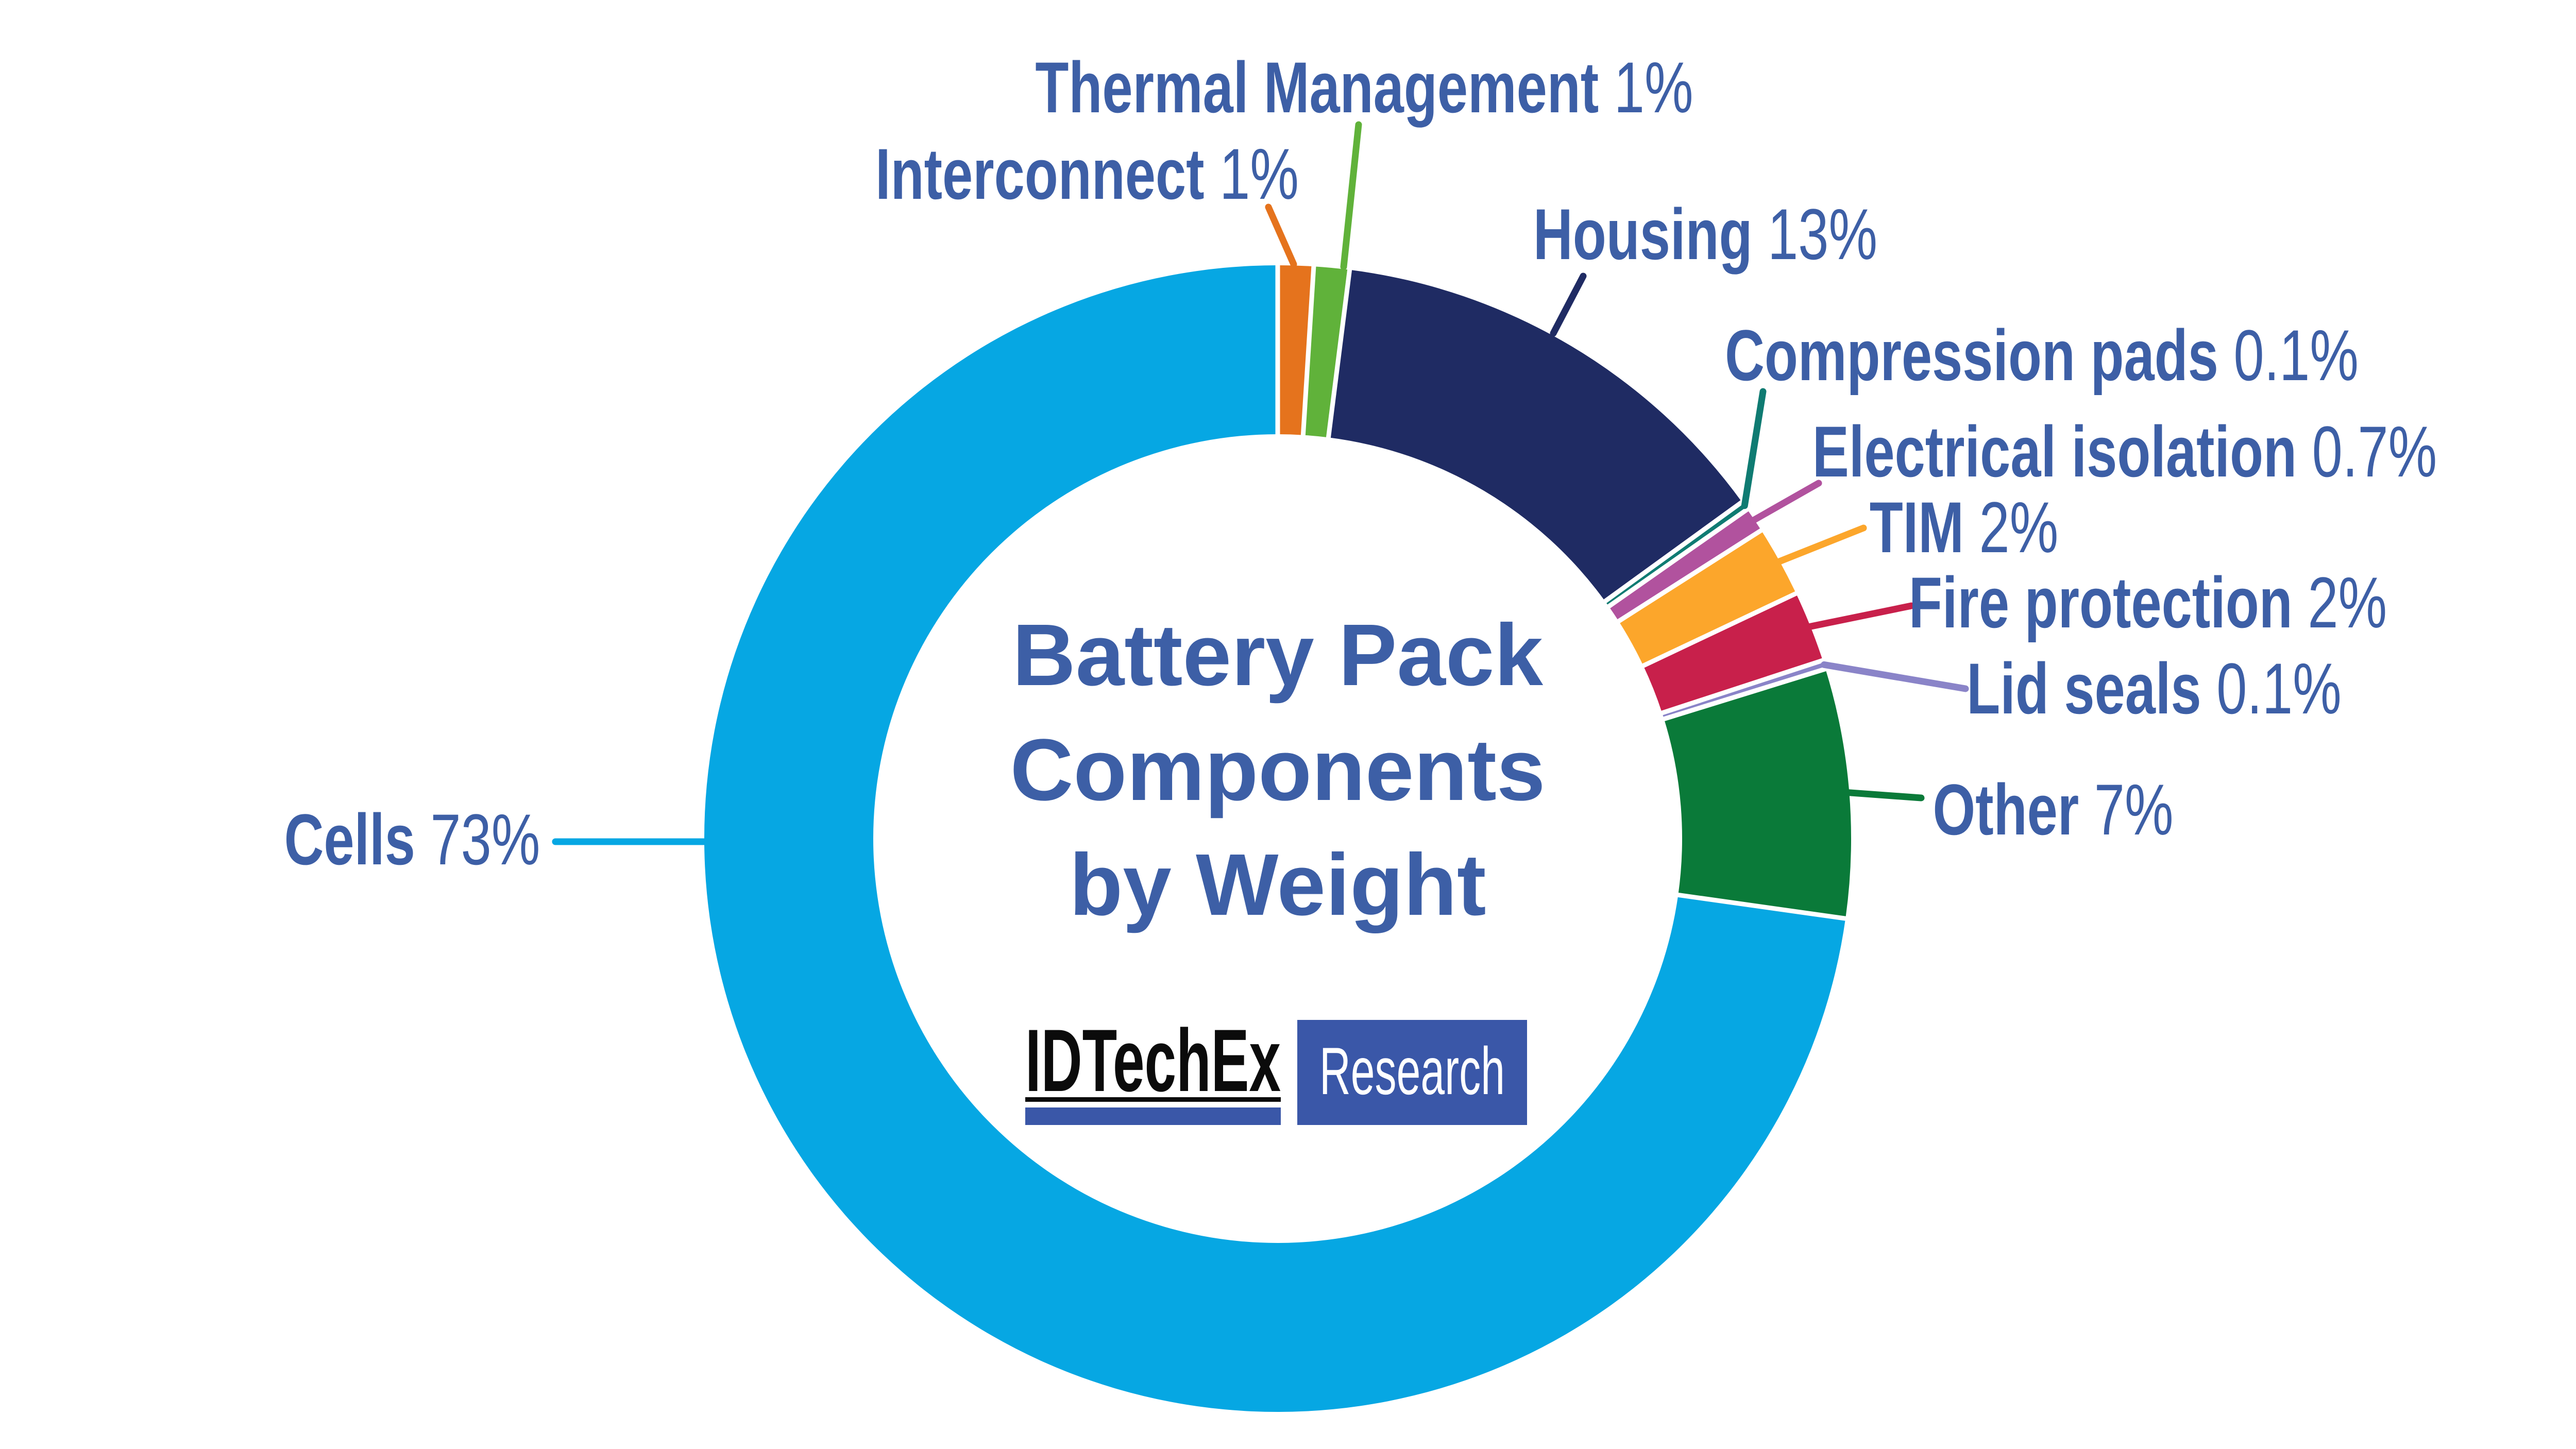 Image resolution: width=2576 pixels, height=1449 pixels. I want to click on slice-fire-protection, so click(1733, 653).